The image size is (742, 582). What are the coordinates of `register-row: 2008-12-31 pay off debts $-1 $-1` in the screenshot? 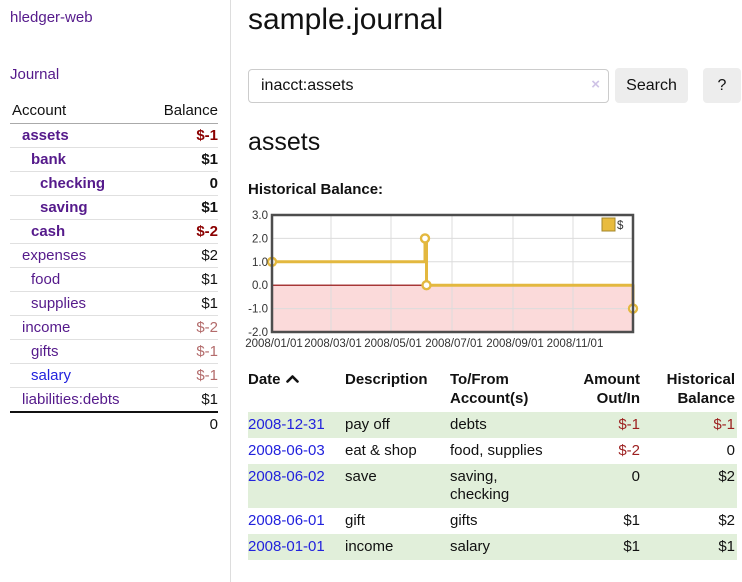 It's located at (492, 425).